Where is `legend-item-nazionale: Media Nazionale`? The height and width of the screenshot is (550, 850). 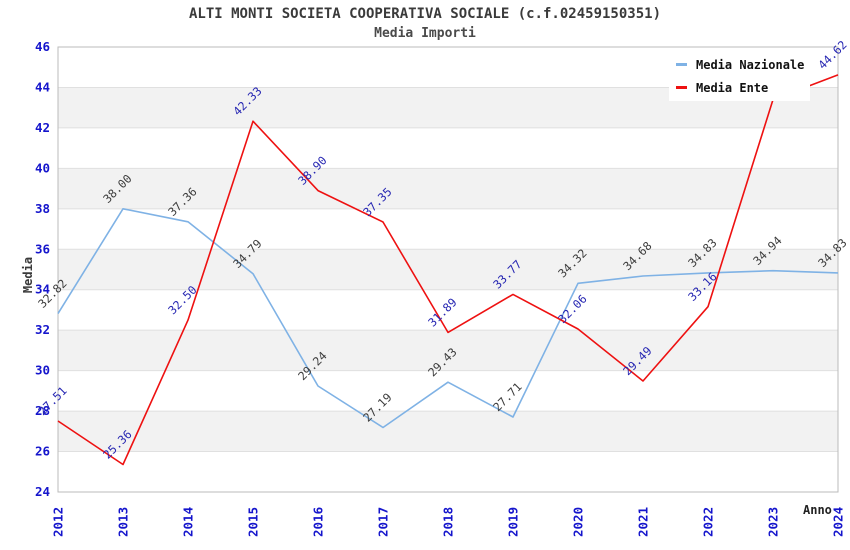
legend-item-nazionale: Media Nazionale is located at coordinates (739, 65).